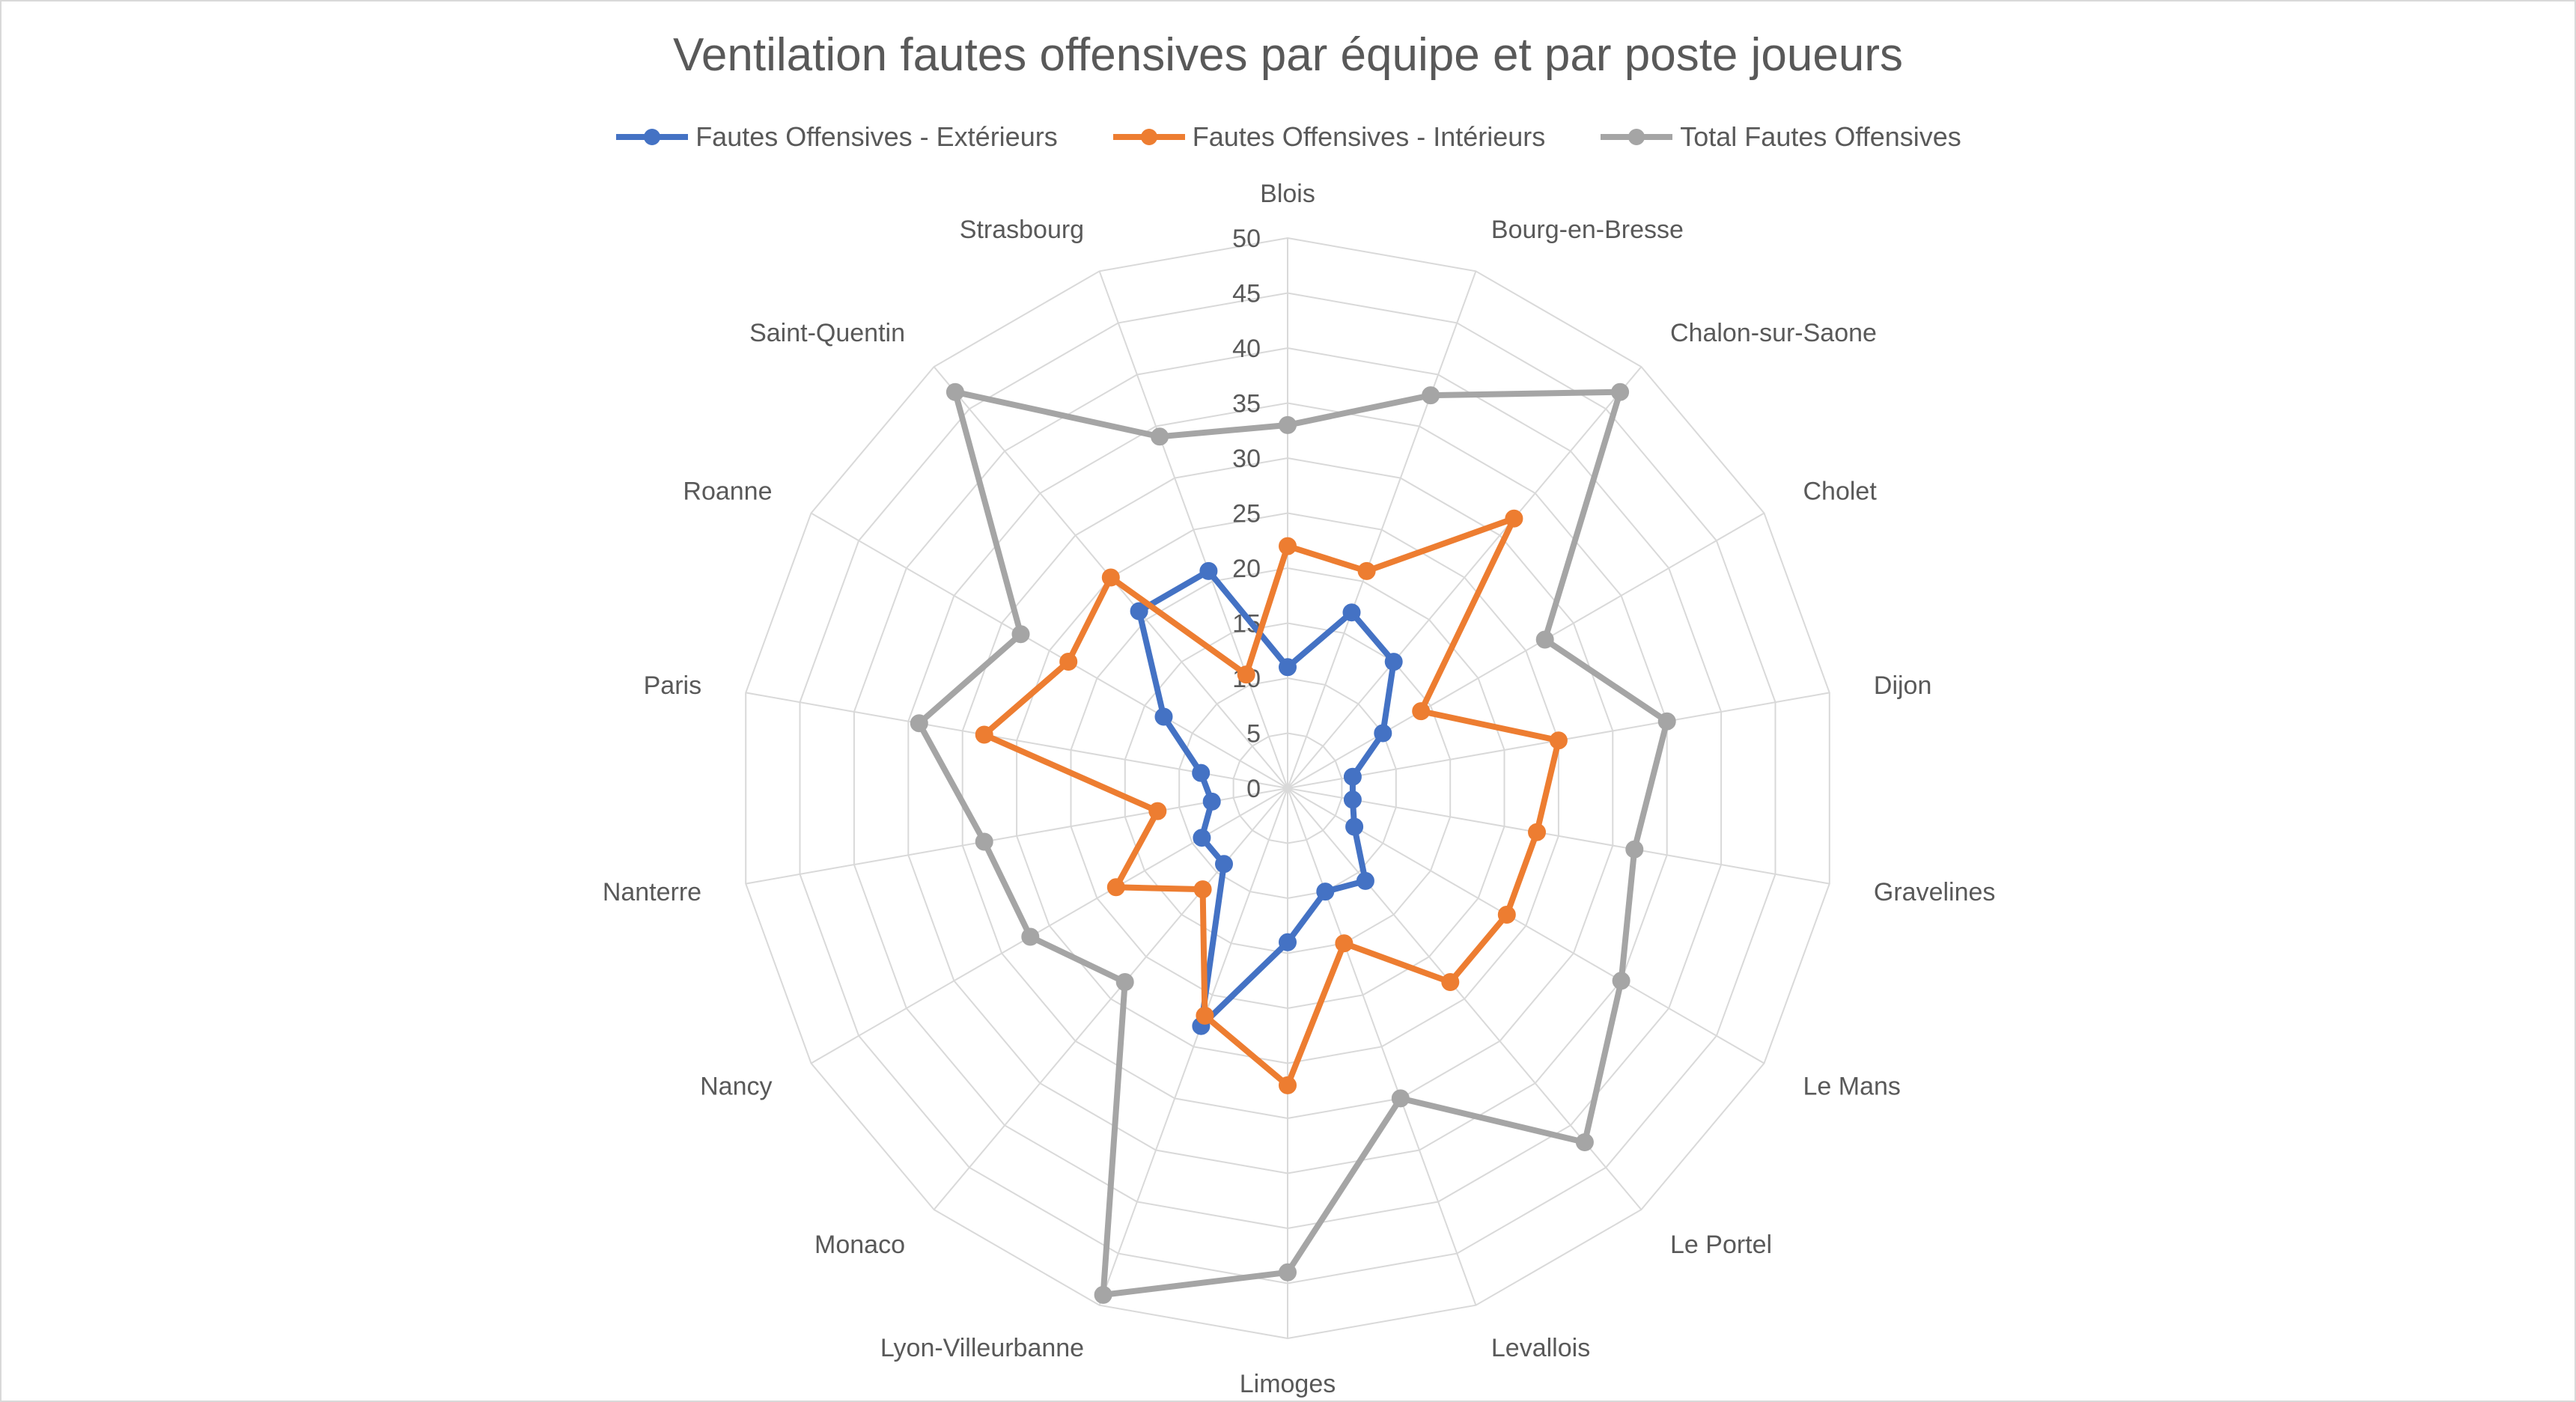 The image size is (2576, 1402). What do you see at coordinates (1840, 492) in the screenshot?
I see `category-label: Cholet` at bounding box center [1840, 492].